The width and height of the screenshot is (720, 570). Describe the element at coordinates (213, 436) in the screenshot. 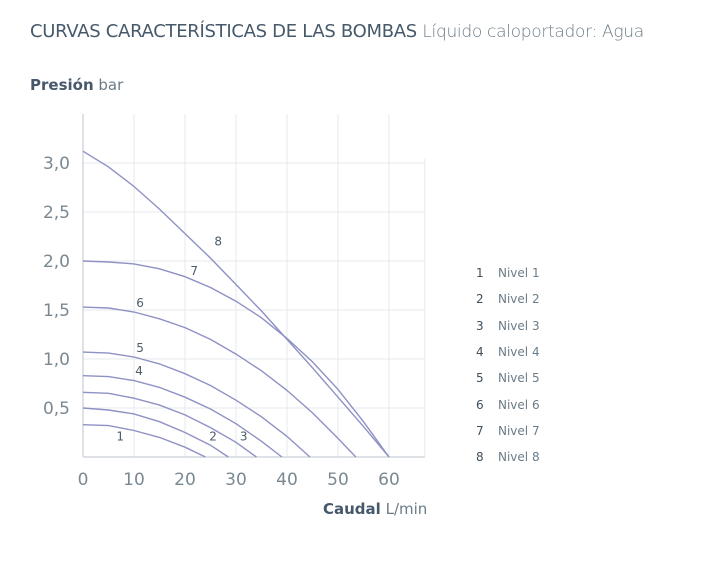

I see `curve-label: 2` at that location.